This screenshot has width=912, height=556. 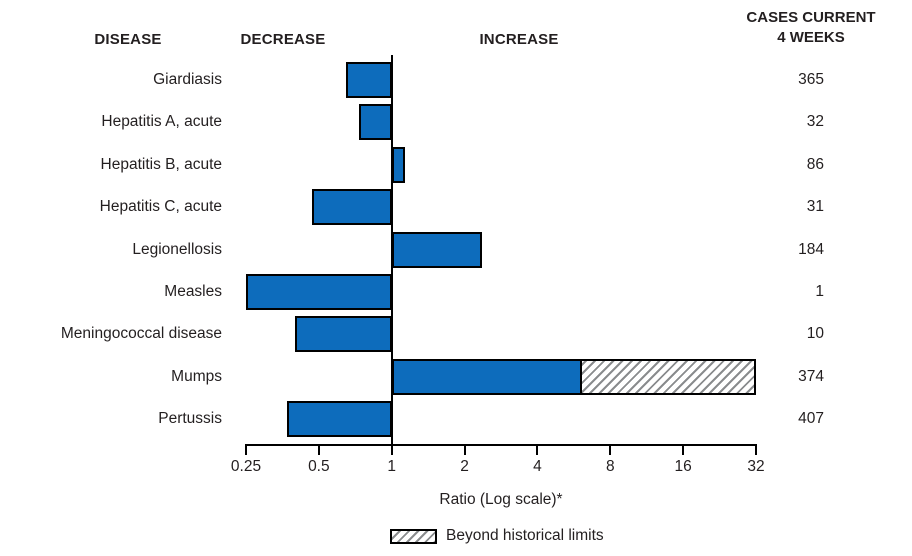 What do you see at coordinates (501, 499) in the screenshot?
I see `x-axis-title: Ratio (Log scale)*` at bounding box center [501, 499].